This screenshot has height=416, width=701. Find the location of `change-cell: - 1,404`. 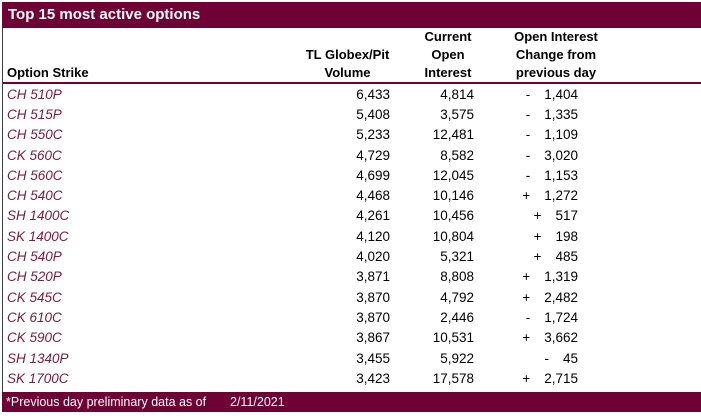

change-cell: - 1,404 is located at coordinates (526, 94).